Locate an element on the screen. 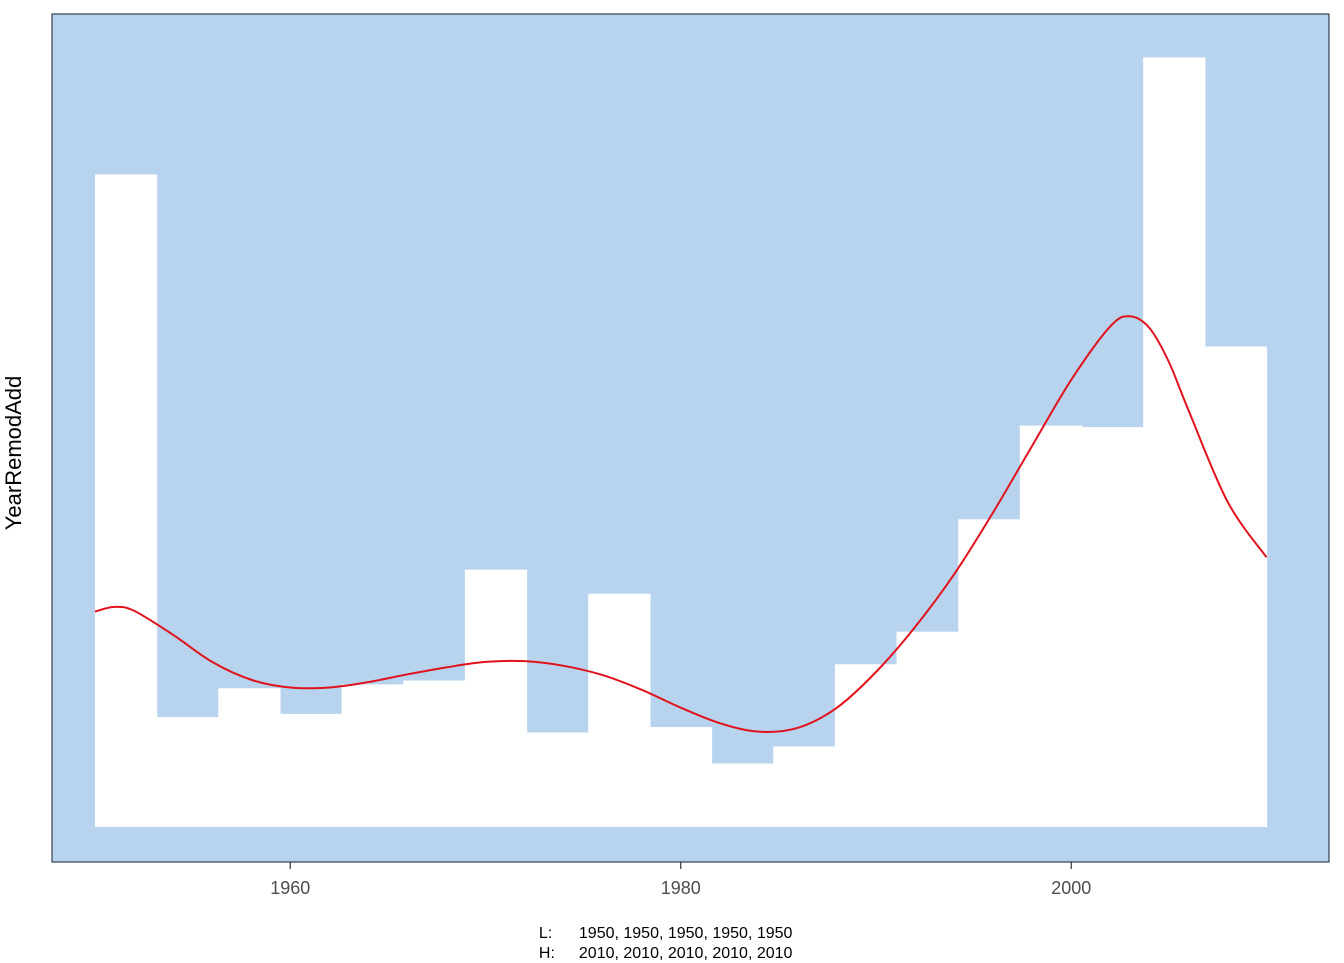 The width and height of the screenshot is (1344, 963). caption-high: H: 2010, 2010, 2010, 2010, 2010 is located at coordinates (700, 944).